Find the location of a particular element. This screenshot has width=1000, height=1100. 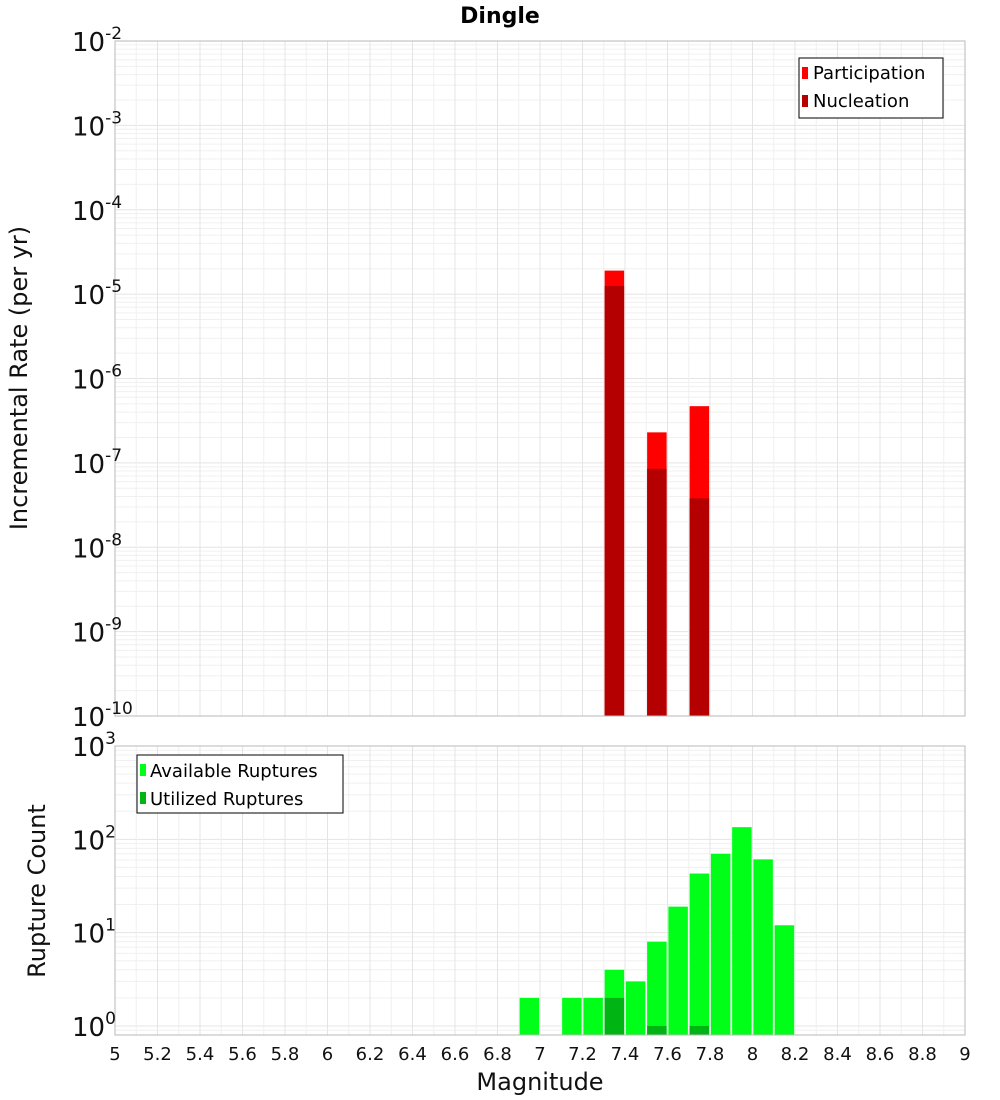

x-tick-label: 6.8 is located at coordinates (497, 1054).